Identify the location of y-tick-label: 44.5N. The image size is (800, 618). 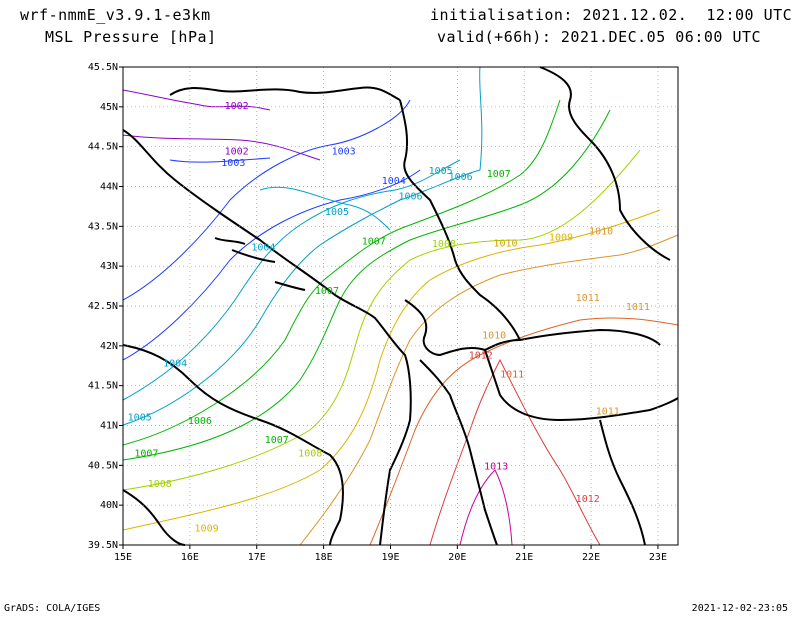
(103, 147).